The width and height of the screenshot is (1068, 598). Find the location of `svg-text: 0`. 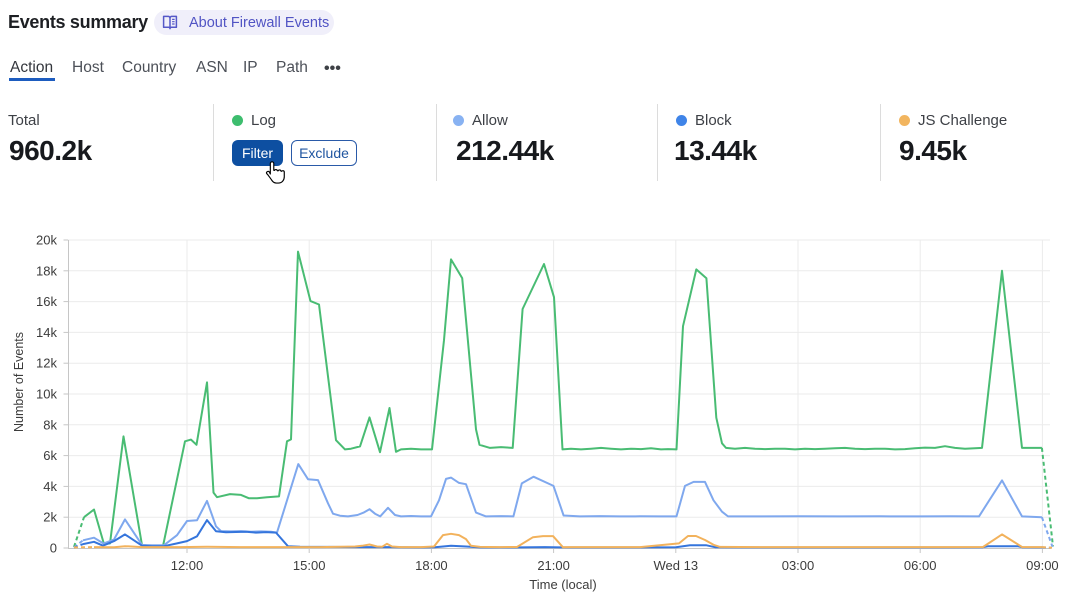

svg-text: 0 is located at coordinates (53, 548).